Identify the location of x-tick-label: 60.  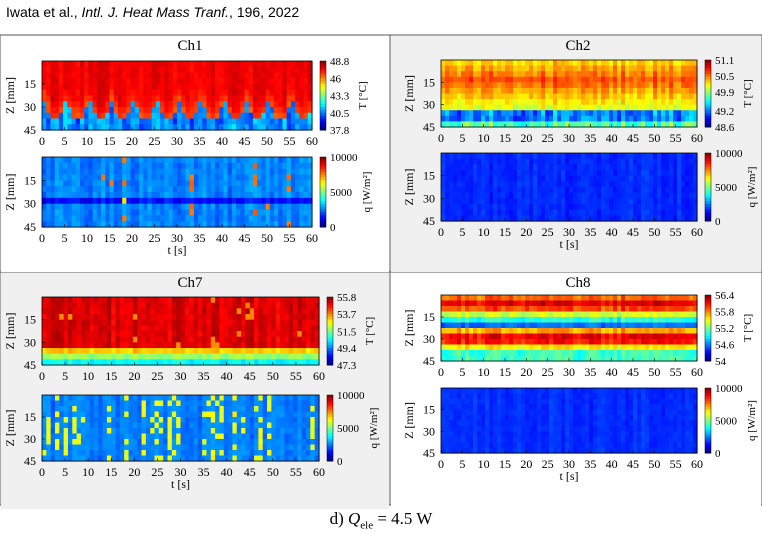
(319, 472).